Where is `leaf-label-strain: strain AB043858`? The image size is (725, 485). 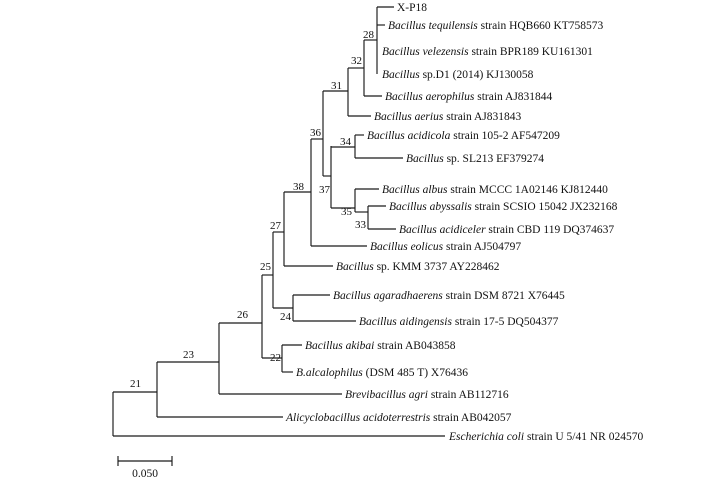 leaf-label-strain: strain AB043858 is located at coordinates (414, 346).